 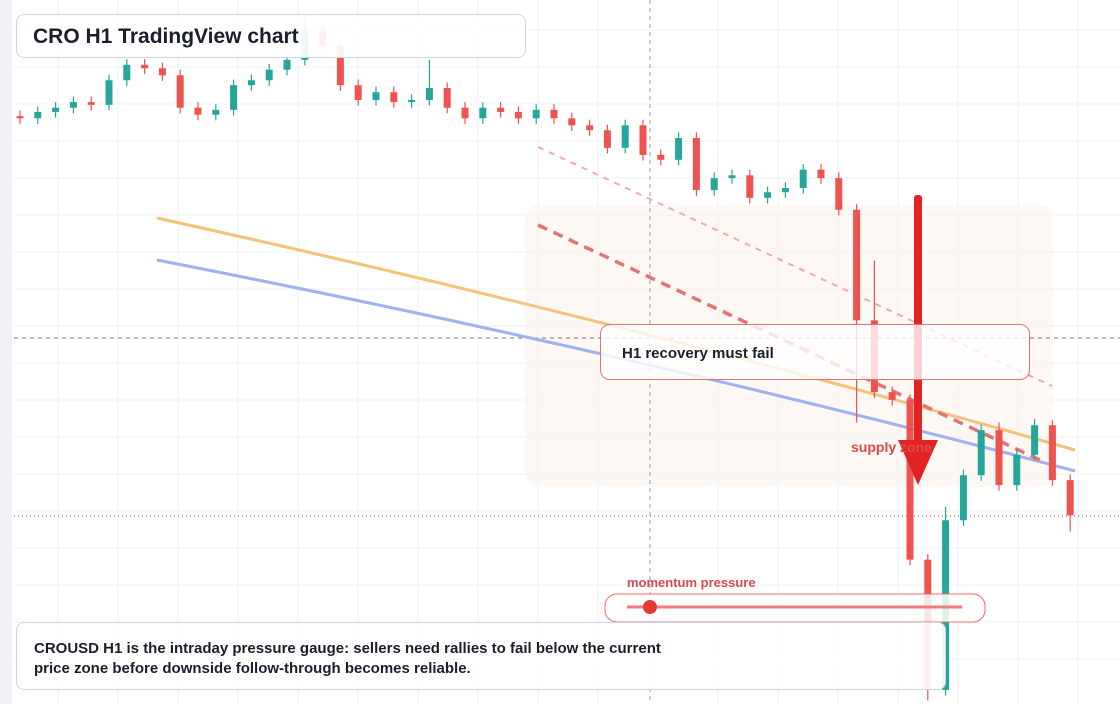 I want to click on title-card: CRO H1 TradingView chart, so click(x=271, y=36).